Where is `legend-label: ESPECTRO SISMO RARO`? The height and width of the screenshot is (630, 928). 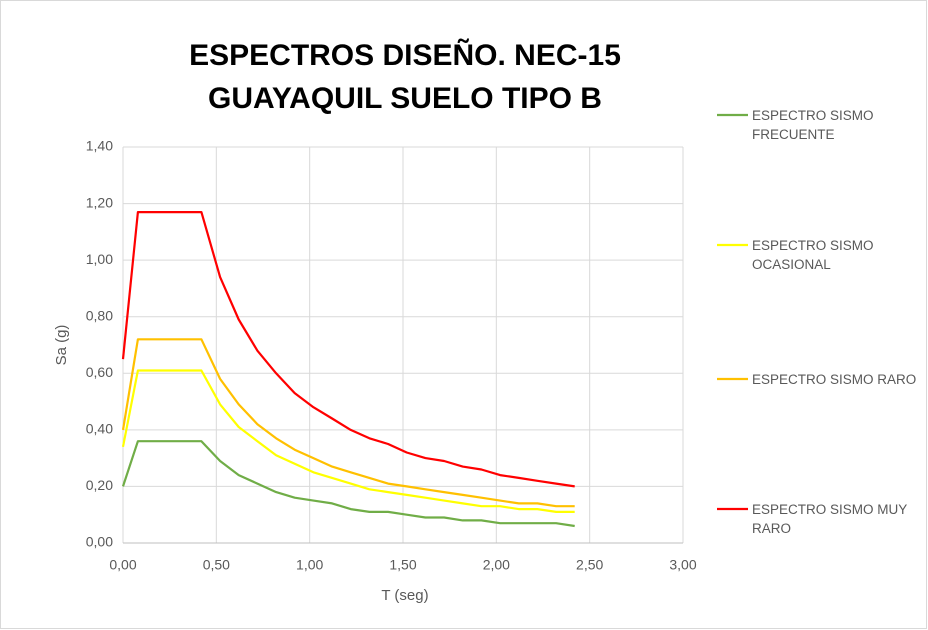 legend-label: ESPECTRO SISMO RARO is located at coordinates (834, 379).